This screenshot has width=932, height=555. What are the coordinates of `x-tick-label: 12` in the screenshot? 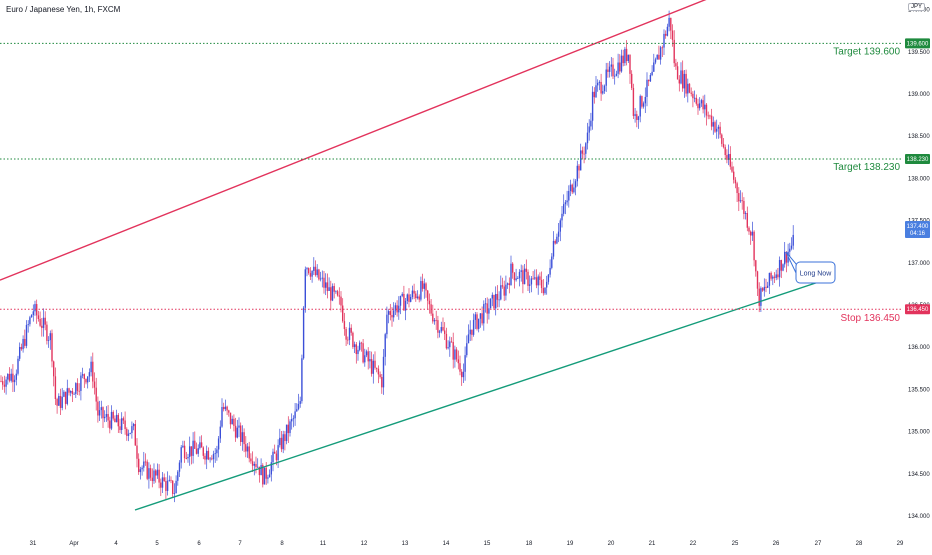 It's located at (364, 544).